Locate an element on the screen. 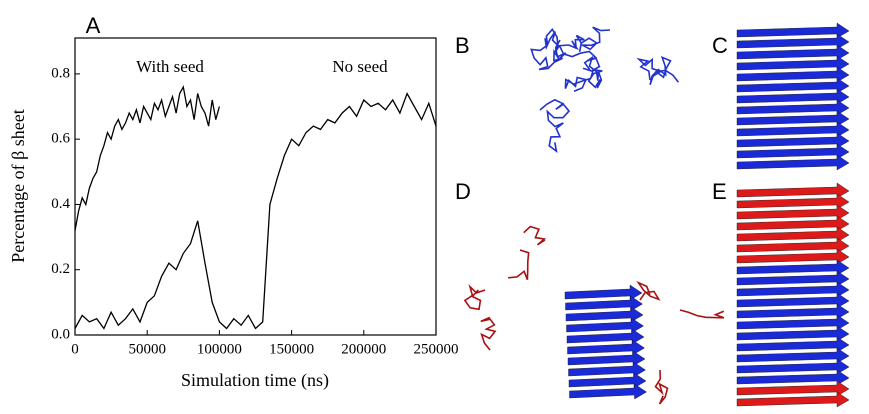 The height and width of the screenshot is (414, 869). panel-label: B is located at coordinates (462, 45).